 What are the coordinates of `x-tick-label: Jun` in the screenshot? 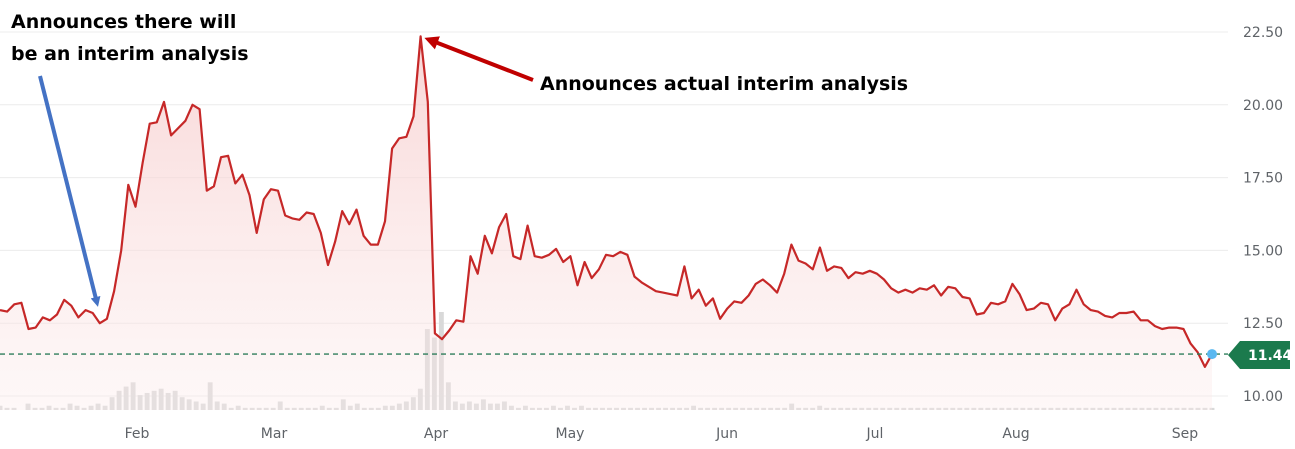 It's located at (726, 434).